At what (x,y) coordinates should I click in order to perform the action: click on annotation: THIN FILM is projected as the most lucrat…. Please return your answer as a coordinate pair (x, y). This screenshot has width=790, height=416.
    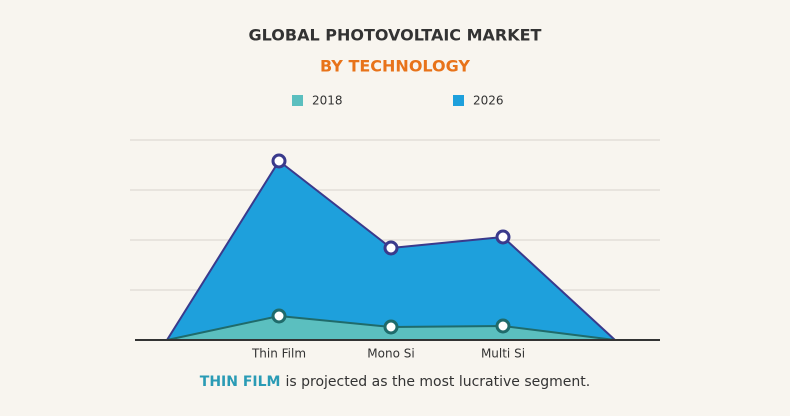
    Looking at the image, I should click on (395, 382).